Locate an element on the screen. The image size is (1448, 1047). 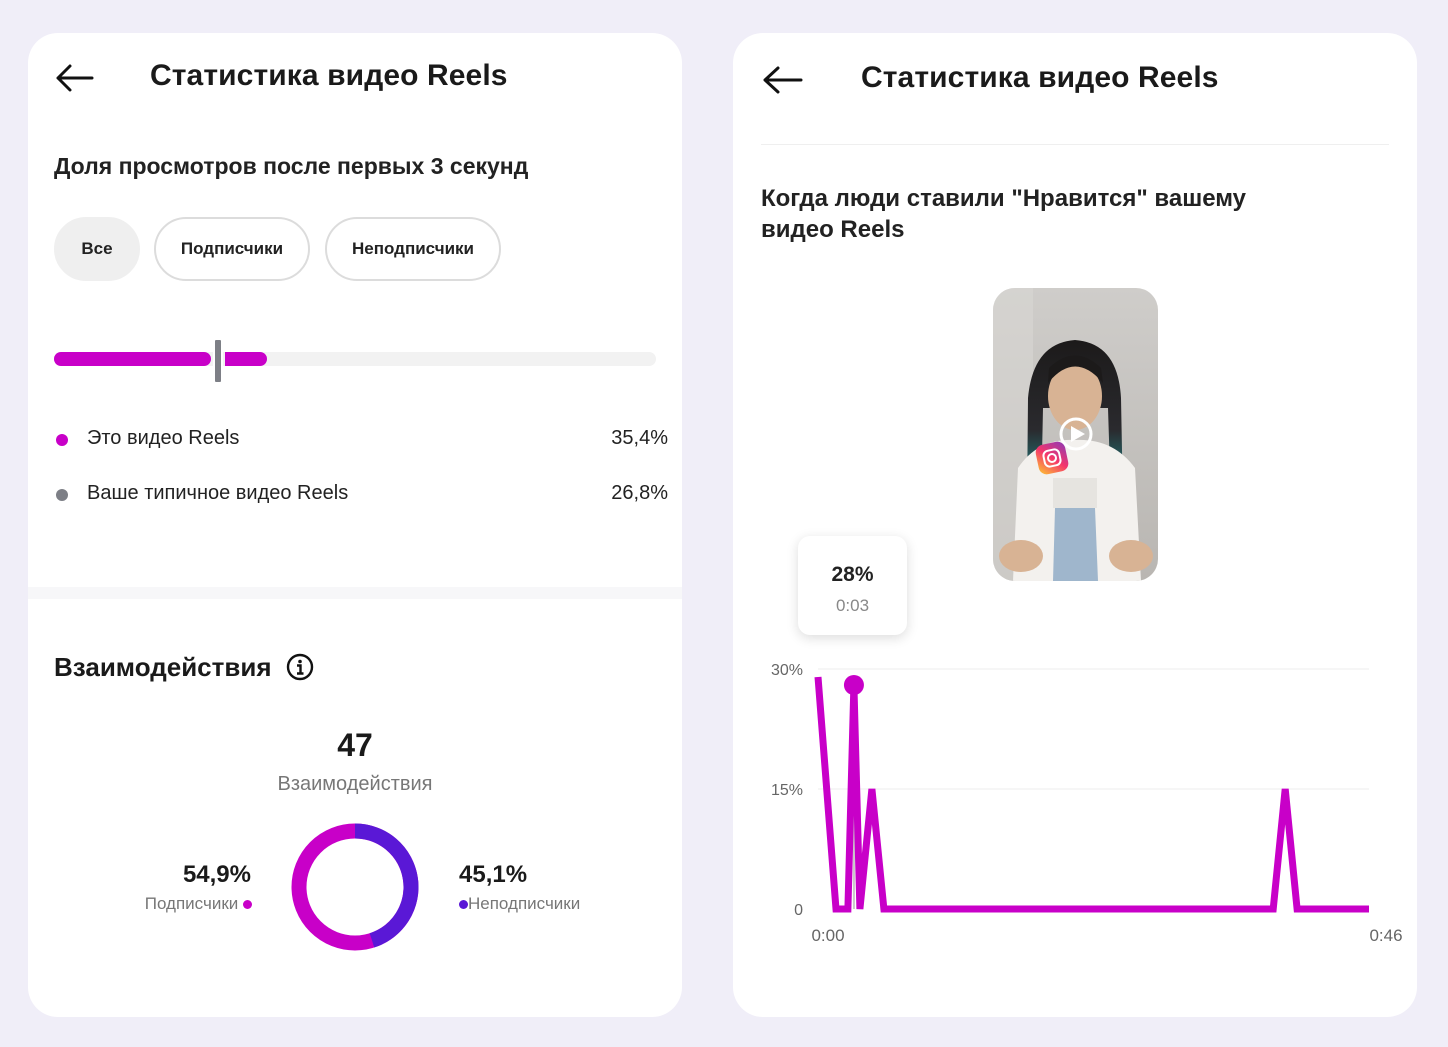
reel-thumbnail is located at coordinates (1075, 434).